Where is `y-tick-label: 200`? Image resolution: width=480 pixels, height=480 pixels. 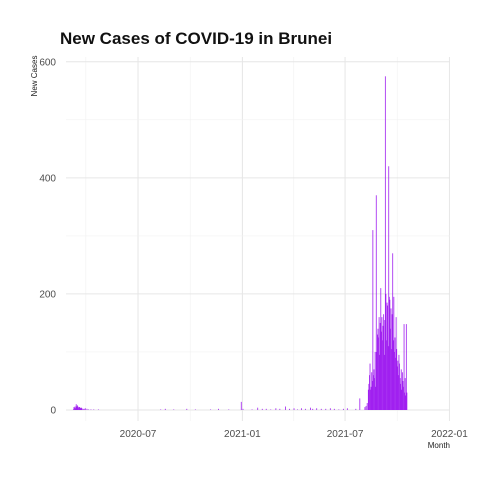
y-tick-label: 200 is located at coordinates (47, 294).